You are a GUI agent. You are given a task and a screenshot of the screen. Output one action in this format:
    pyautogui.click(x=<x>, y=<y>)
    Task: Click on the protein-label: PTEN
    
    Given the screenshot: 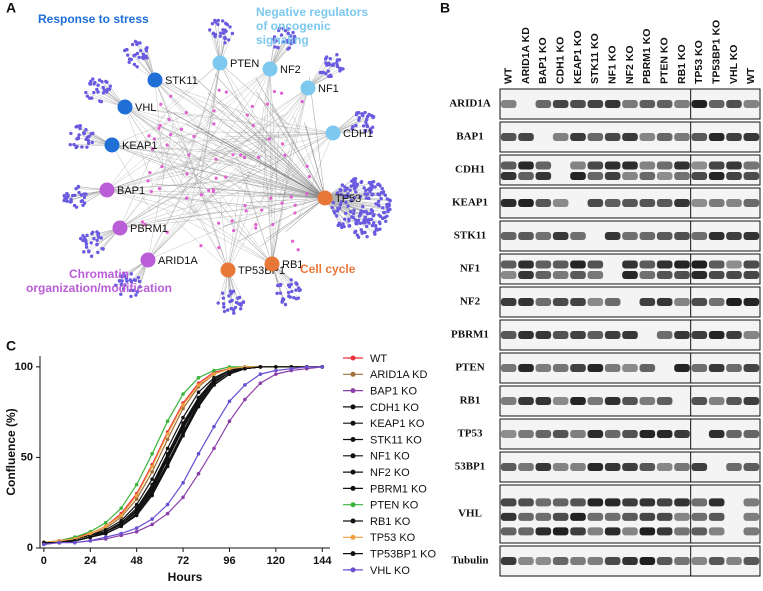 What is the action you would take?
    pyautogui.click(x=469, y=368)
    